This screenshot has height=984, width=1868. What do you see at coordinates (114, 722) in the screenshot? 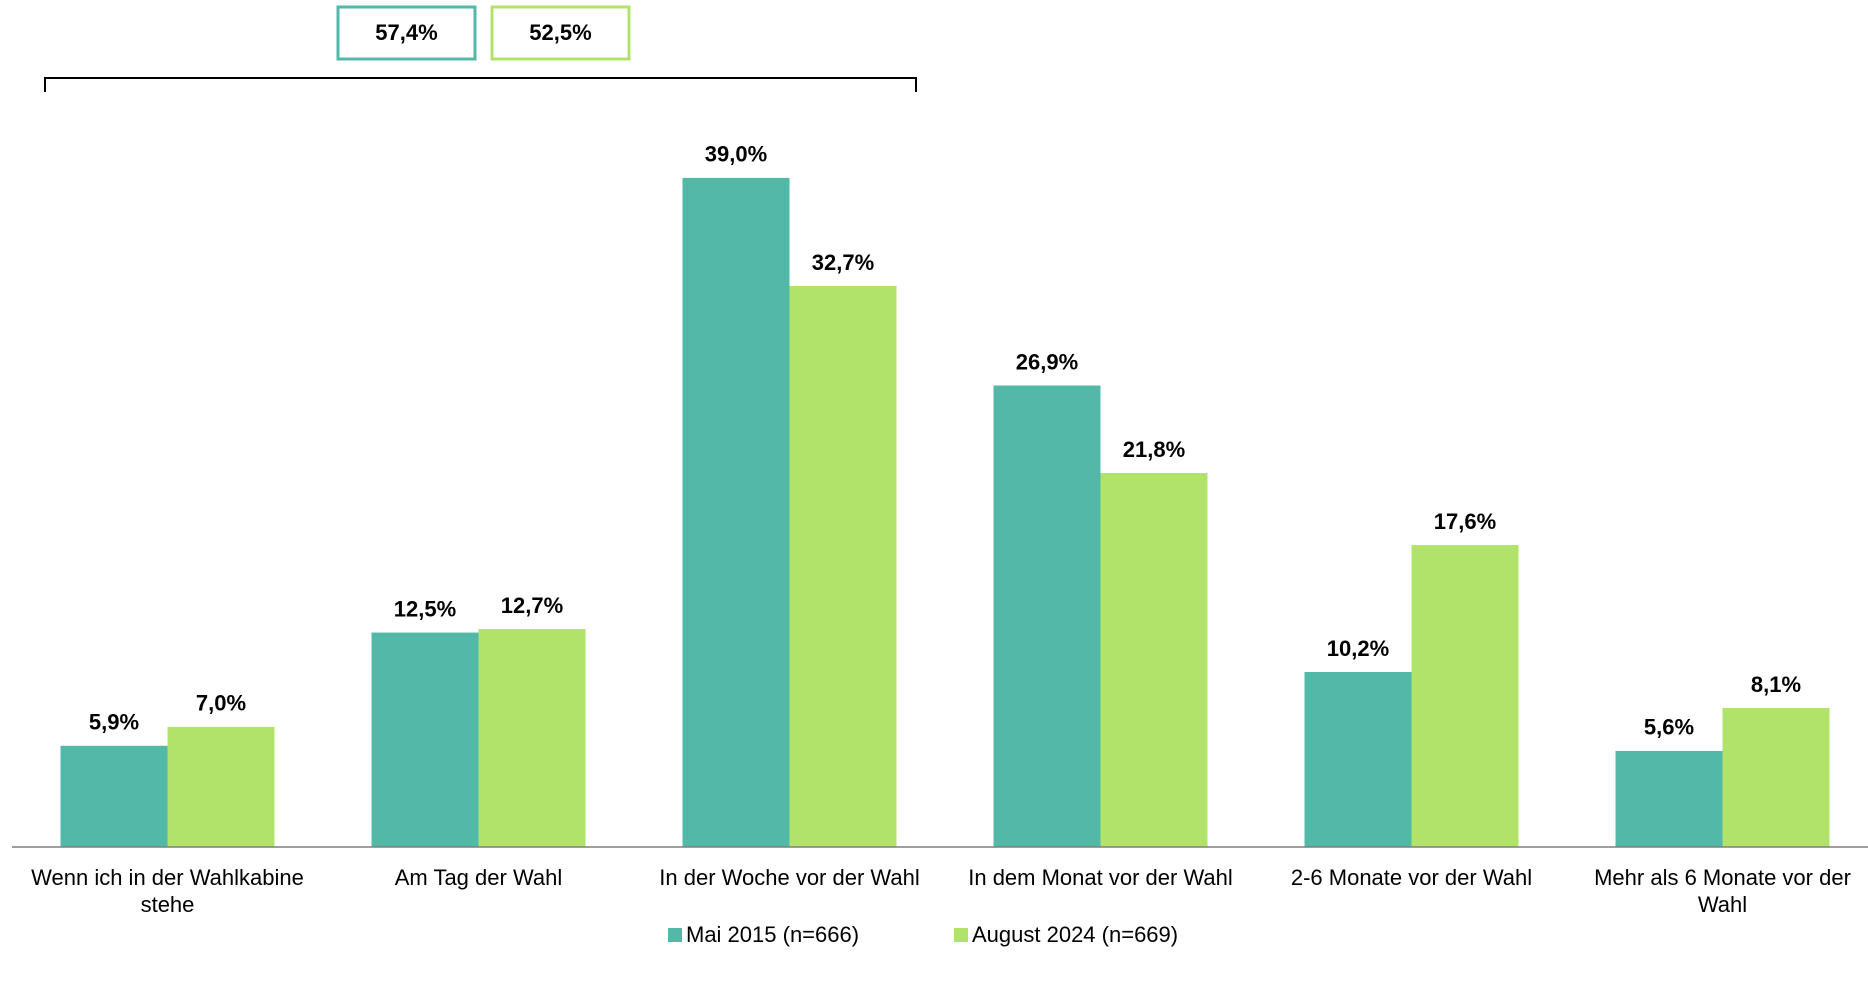
I see `value-label: 5,9%` at bounding box center [114, 722].